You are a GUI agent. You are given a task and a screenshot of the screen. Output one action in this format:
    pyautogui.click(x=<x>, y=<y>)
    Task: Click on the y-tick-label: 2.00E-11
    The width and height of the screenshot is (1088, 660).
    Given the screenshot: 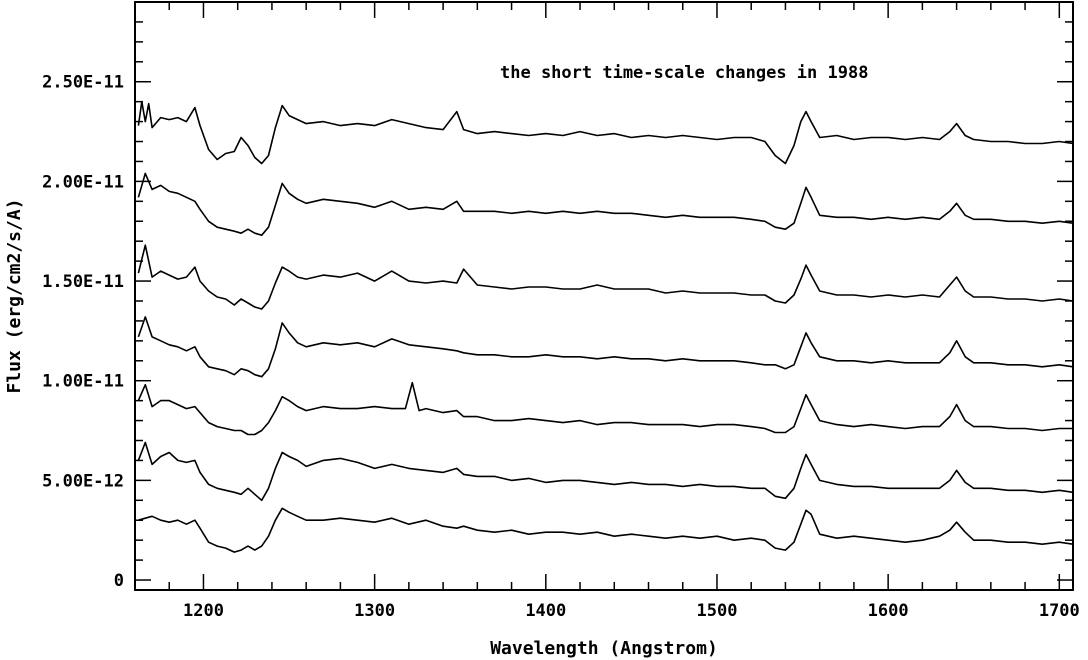 What is the action you would take?
    pyautogui.click(x=83, y=182)
    